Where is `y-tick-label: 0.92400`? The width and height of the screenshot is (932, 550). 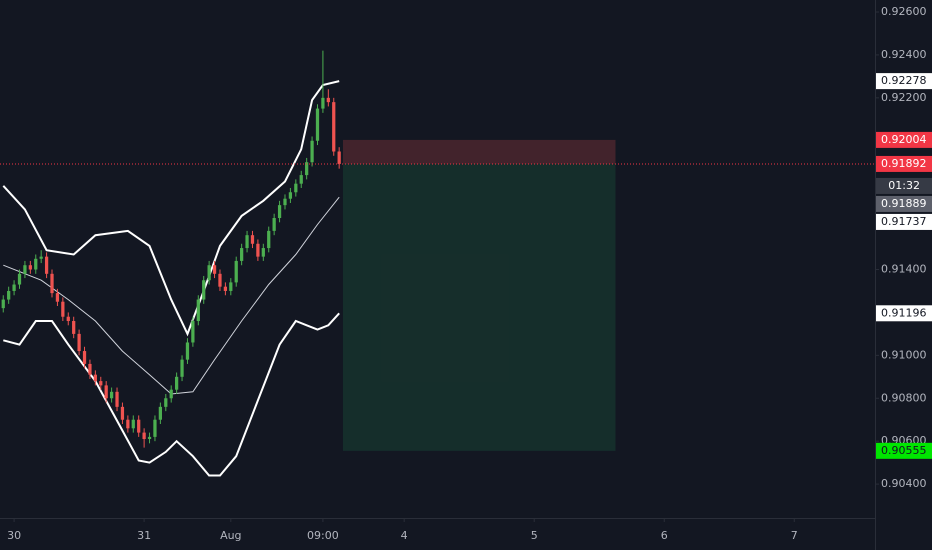
y-tick-label: 0.92400 is located at coordinates (904, 54).